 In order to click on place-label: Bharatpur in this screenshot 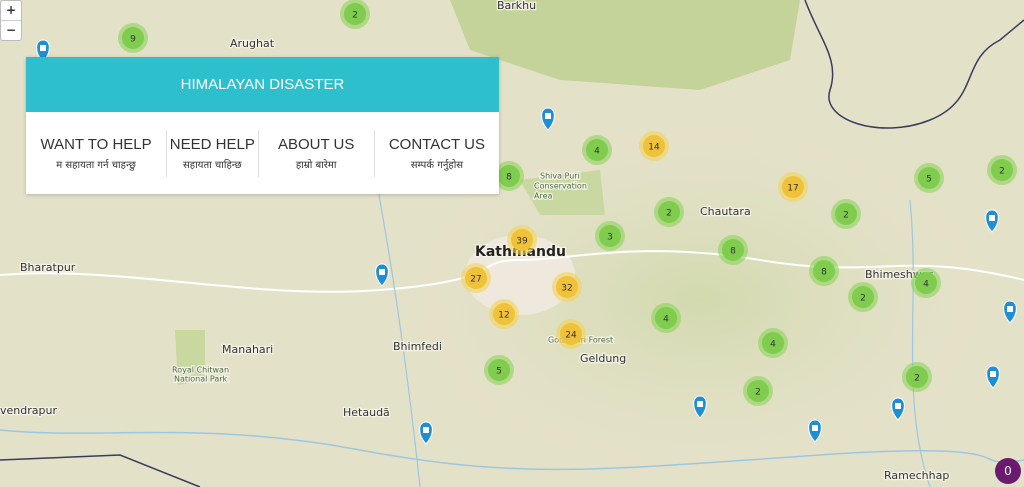, I will do `click(48, 267)`.